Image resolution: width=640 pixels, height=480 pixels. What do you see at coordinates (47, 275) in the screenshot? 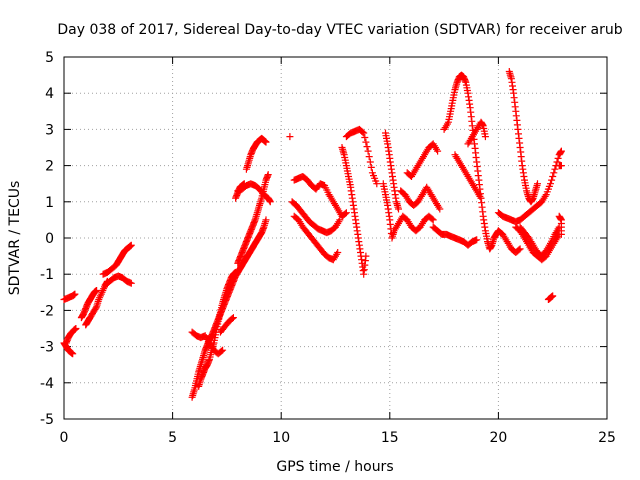
I see `y-tick-label: -1` at bounding box center [47, 275].